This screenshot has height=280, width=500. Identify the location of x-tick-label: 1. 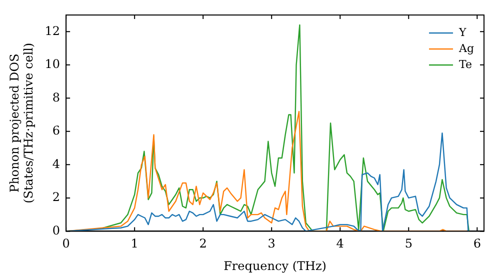
(134, 243).